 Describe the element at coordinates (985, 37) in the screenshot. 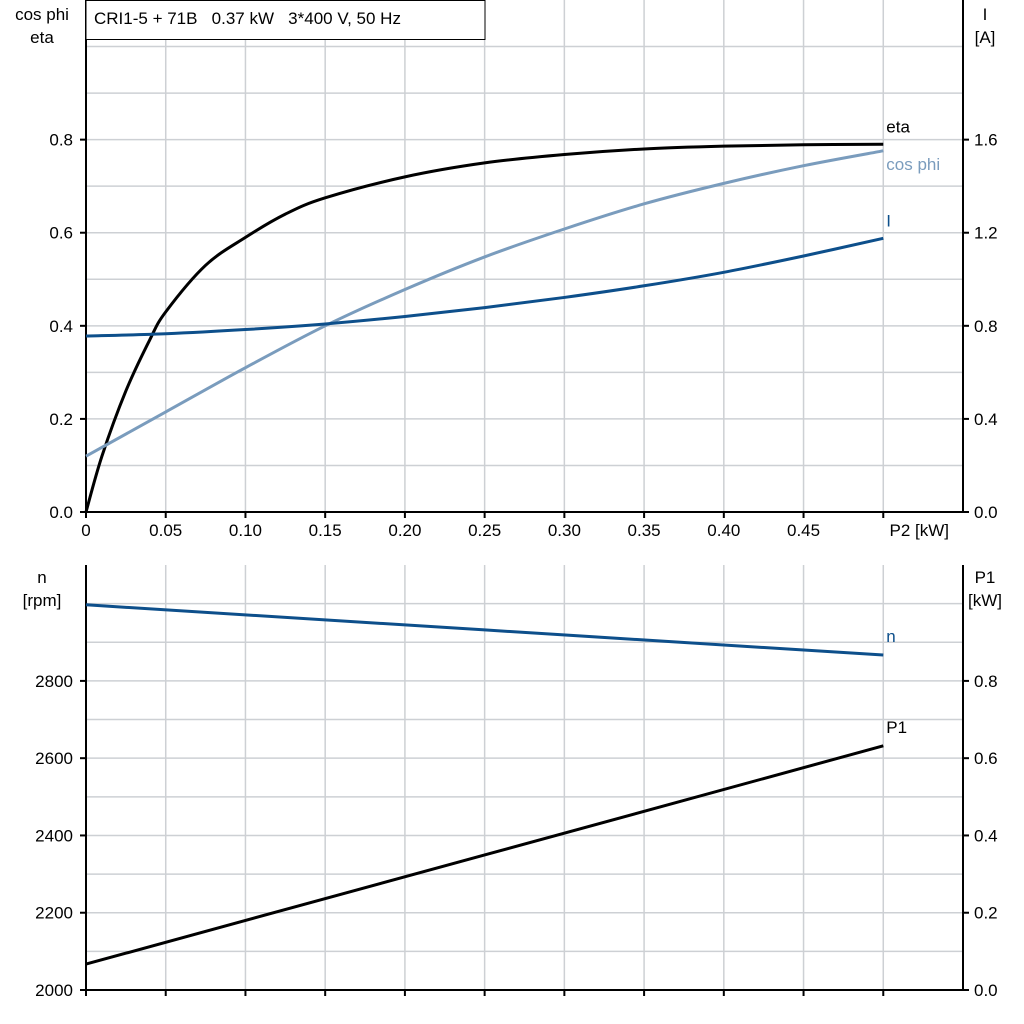

I see `y-axis-label-right: [A]` at that location.